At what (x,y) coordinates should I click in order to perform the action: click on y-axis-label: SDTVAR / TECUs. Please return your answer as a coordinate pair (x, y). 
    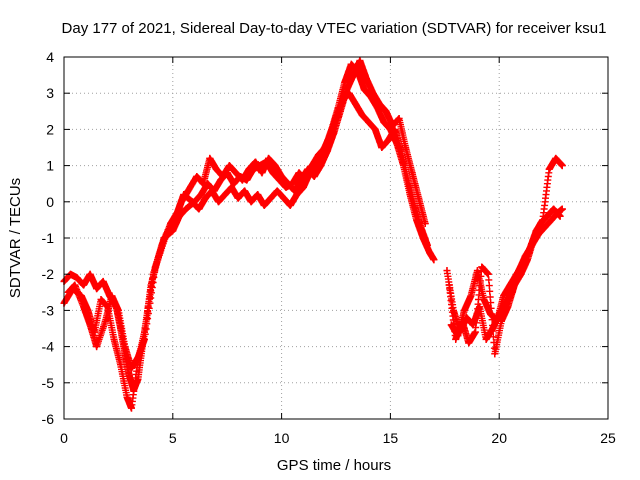
    Looking at the image, I should click on (15, 238).